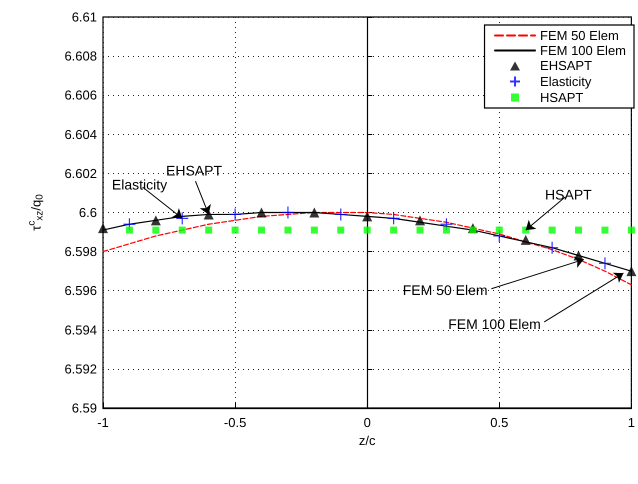  Describe the element at coordinates (579, 35) in the screenshot. I see `legend-label: FEM 50 Elem` at that location.